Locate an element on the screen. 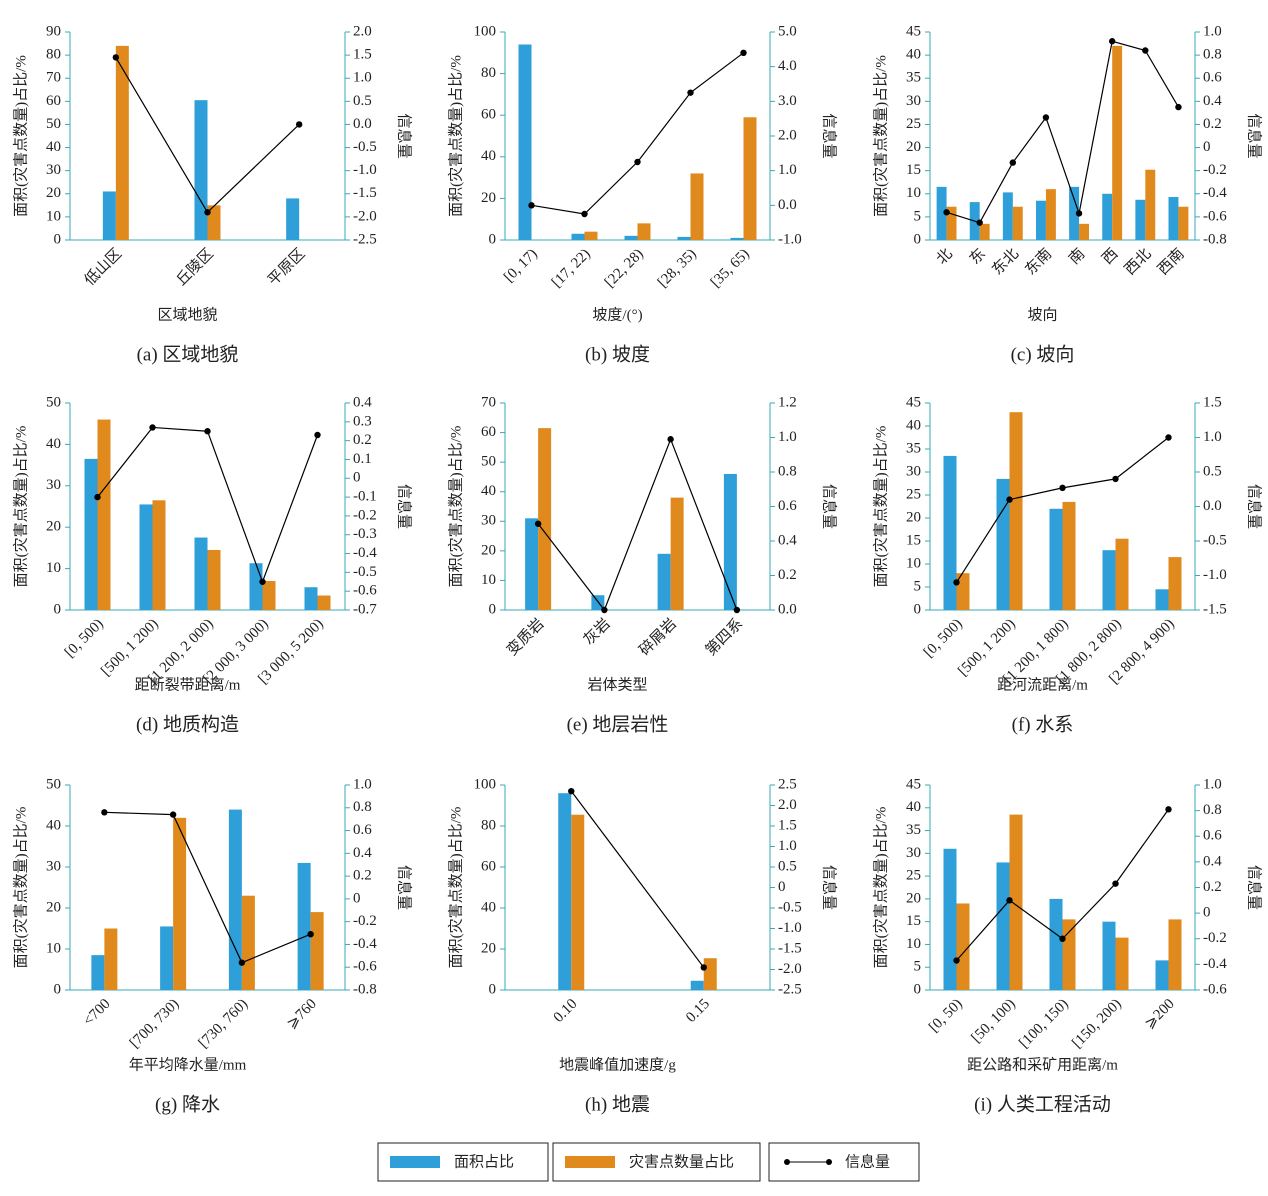 This screenshot has height=1196, width=1268. y2-tick-label: 0 is located at coordinates (1207, 913).